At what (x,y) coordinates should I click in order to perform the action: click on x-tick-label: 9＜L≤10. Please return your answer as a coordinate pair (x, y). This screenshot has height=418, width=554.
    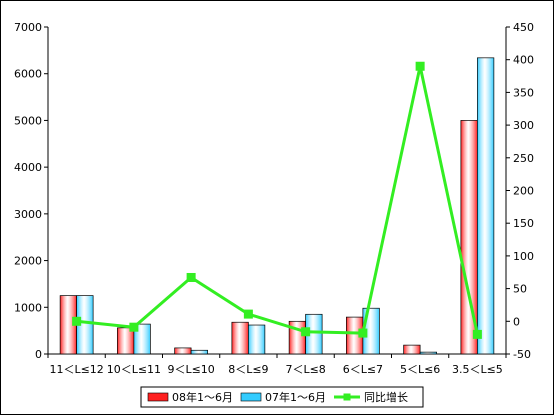
    Looking at the image, I should click on (190, 369).